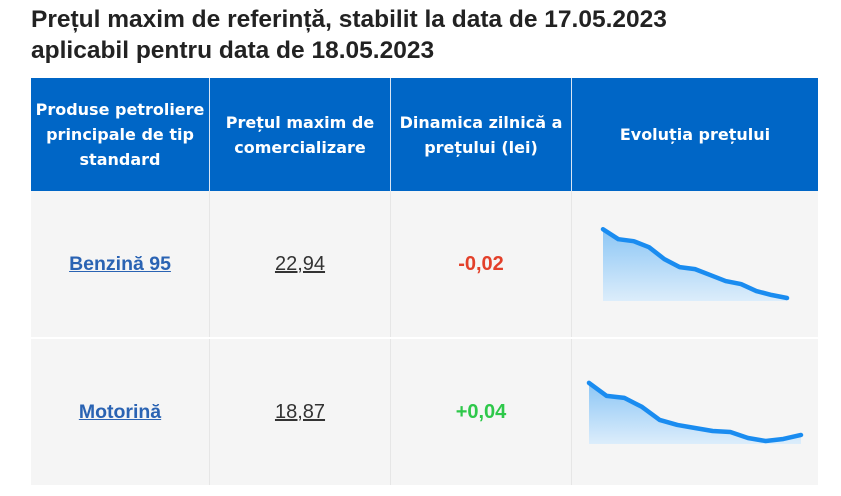 The image size is (841, 496). What do you see at coordinates (694, 134) in the screenshot?
I see `header-price-evolution: Evoluția prețului` at bounding box center [694, 134].